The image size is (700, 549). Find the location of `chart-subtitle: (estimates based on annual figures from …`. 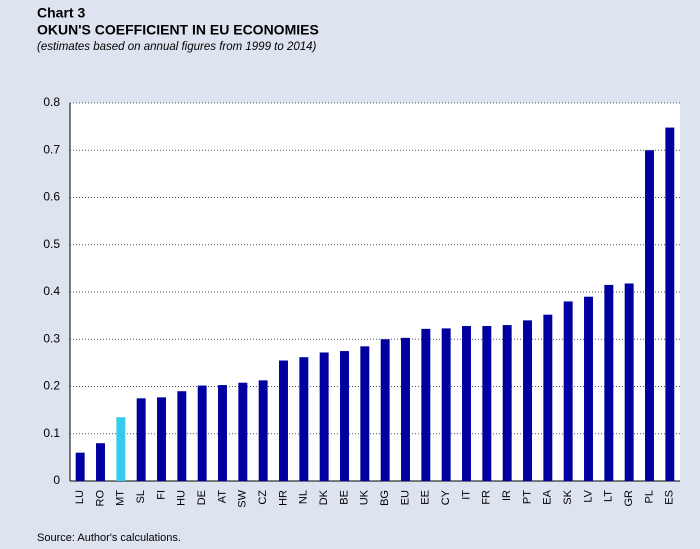

chart-subtitle: (estimates based on annual figures from … is located at coordinates (177, 47).